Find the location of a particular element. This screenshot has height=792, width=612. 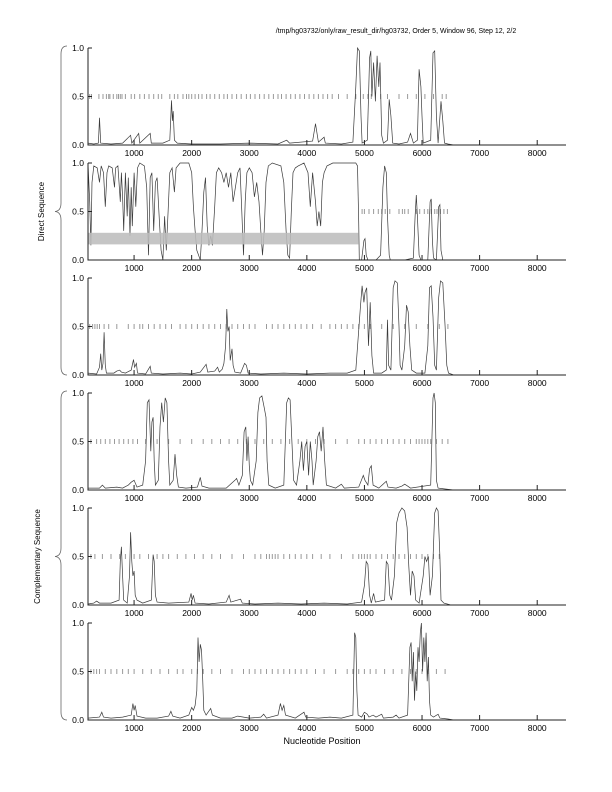

x-axis-title: Nucleotide Position is located at coordinates (321, 741).